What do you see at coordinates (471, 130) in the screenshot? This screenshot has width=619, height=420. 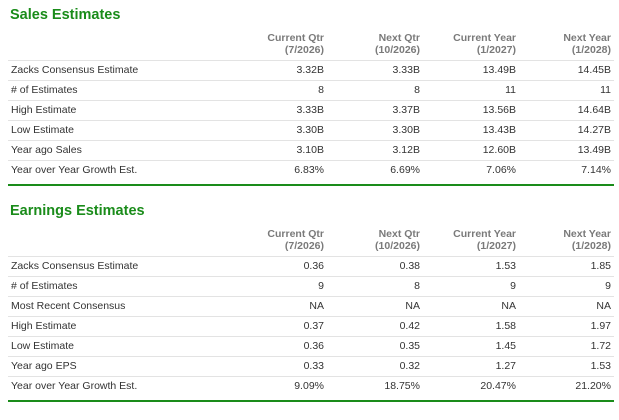 I see `table-cell: 13.43B` at bounding box center [471, 130].